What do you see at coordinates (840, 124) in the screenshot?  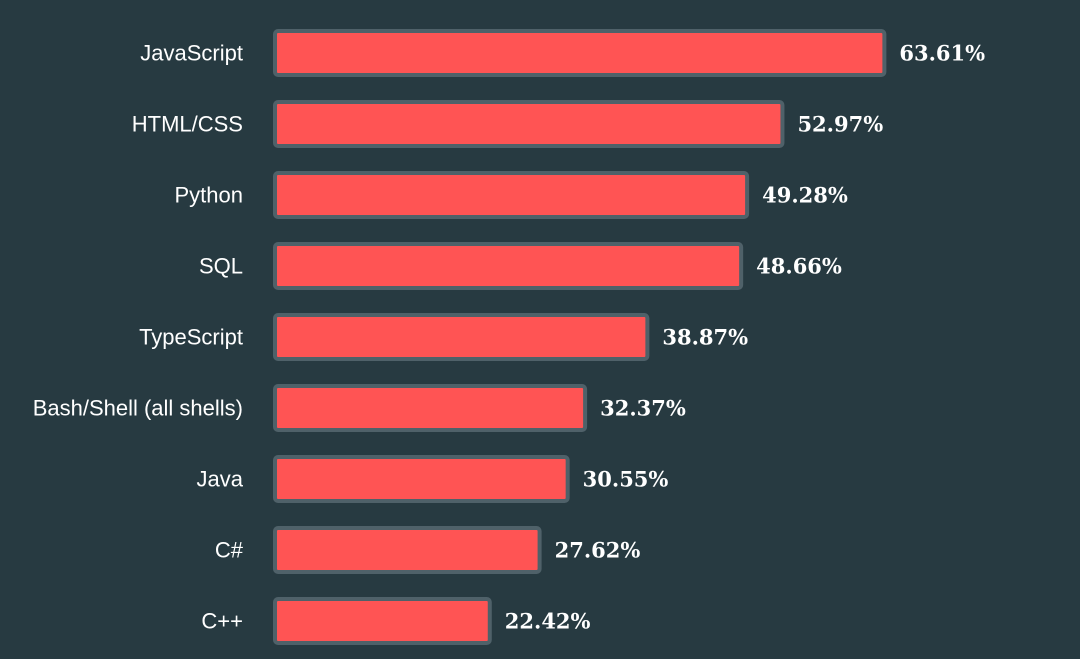 I see `value-label-1: 52.97%` at bounding box center [840, 124].